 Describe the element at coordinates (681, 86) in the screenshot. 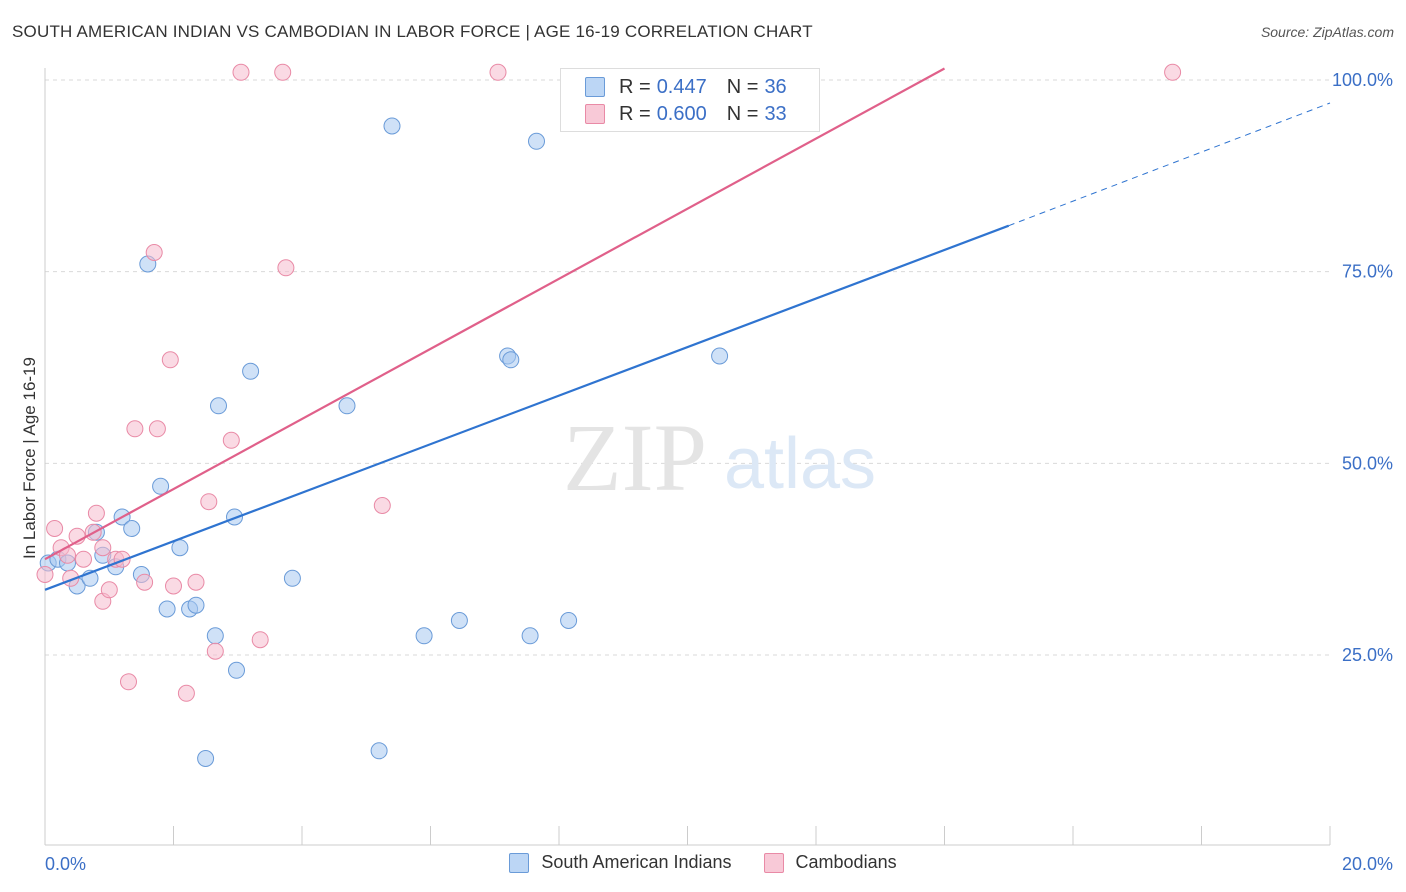

I see `legend-r-value: 0.447` at that location.